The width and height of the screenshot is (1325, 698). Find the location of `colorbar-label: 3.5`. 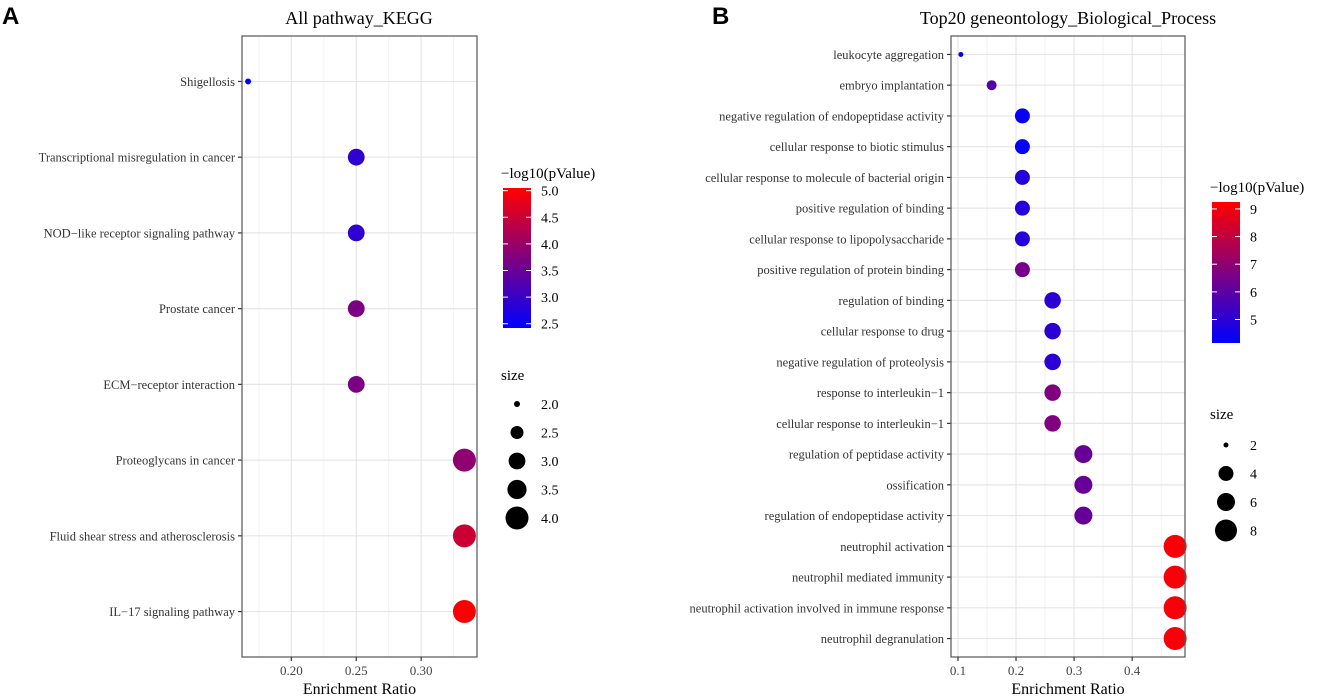

colorbar-label: 3.5 is located at coordinates (550, 272).